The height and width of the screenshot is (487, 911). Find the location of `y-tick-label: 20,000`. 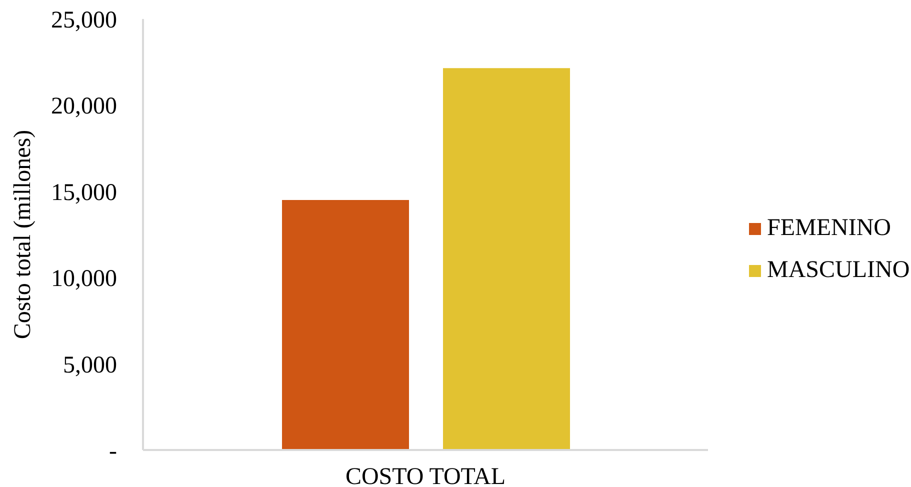

y-tick-label: 20,000 is located at coordinates (84, 107).